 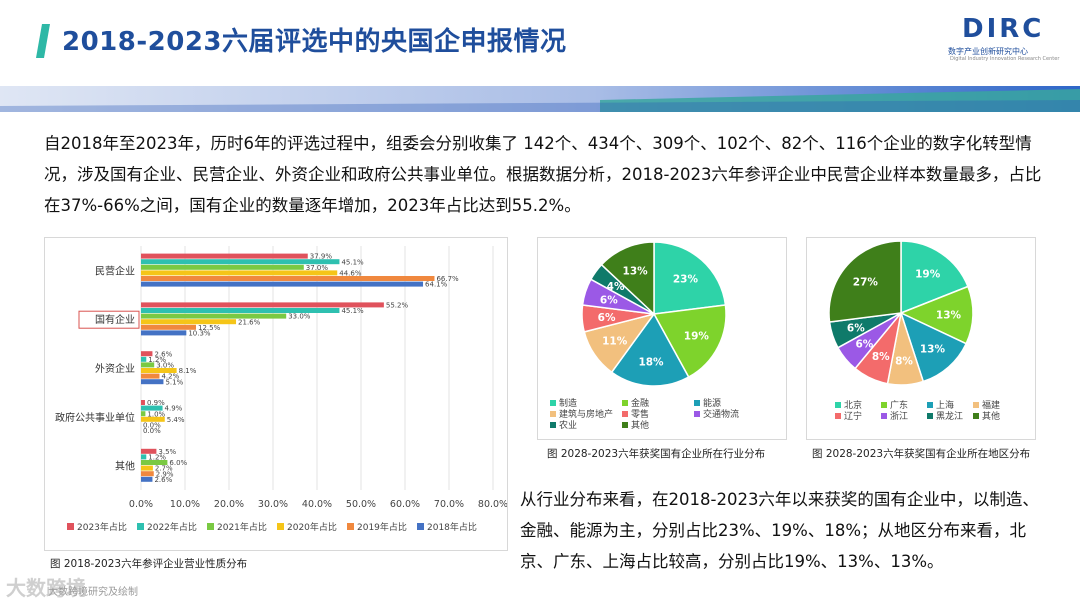 I want to click on bar-value-label: 5.1%, so click(x=174, y=382).